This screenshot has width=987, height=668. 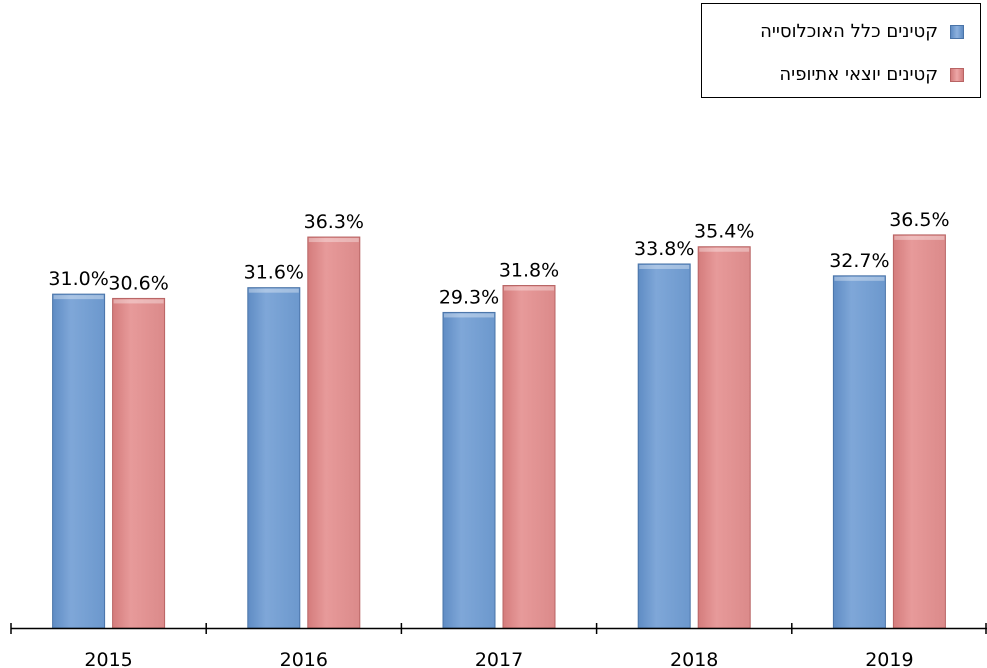 I want to click on legend-item-series-1: קטינים יוצאי אתיופיה, so click(x=871, y=74).